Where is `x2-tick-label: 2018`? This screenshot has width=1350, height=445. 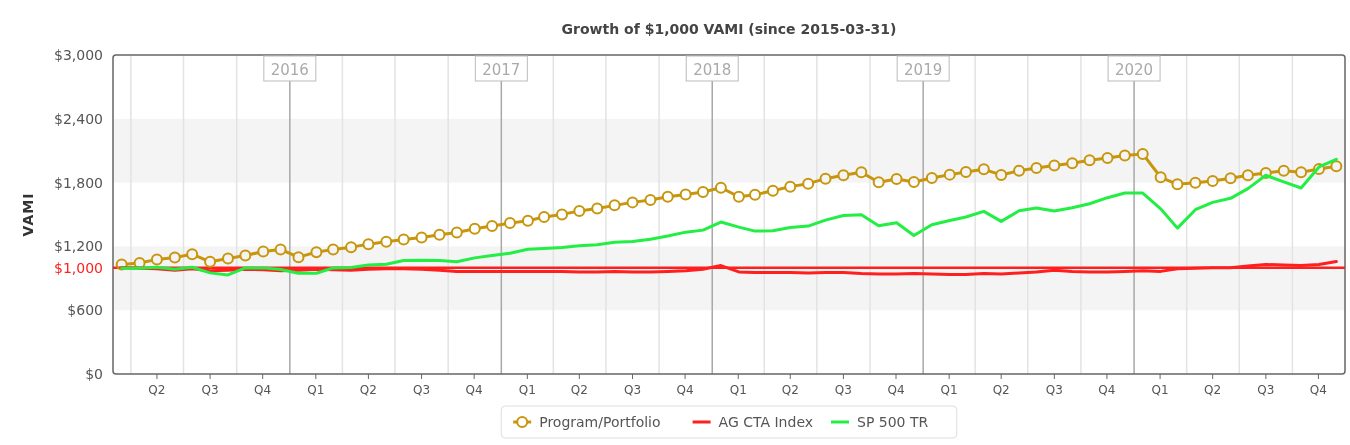 x2-tick-label: 2018 is located at coordinates (712, 70).